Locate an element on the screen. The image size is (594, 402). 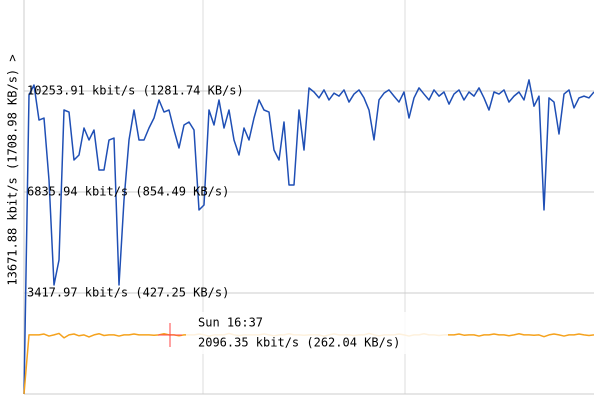
y-tick-label: 10253.91 kbit/s (1281.74 KB/s) is located at coordinates (135, 91).